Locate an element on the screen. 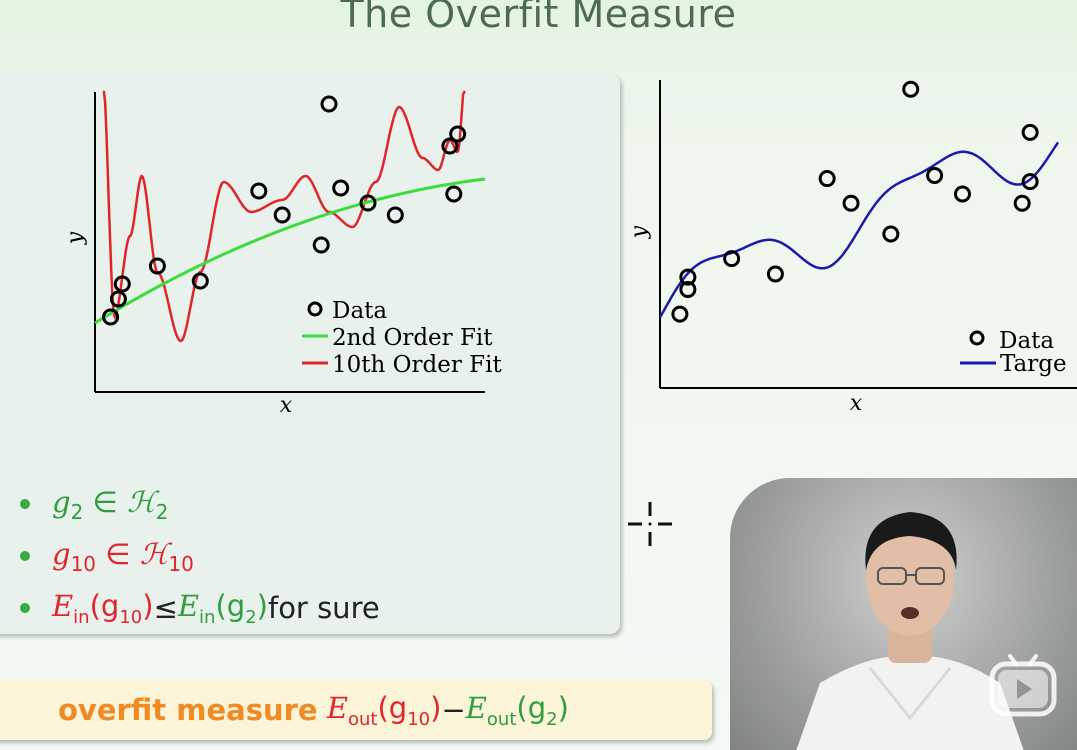 This screenshot has height=750, width=1077. minus-symbol: − is located at coordinates (453, 710).